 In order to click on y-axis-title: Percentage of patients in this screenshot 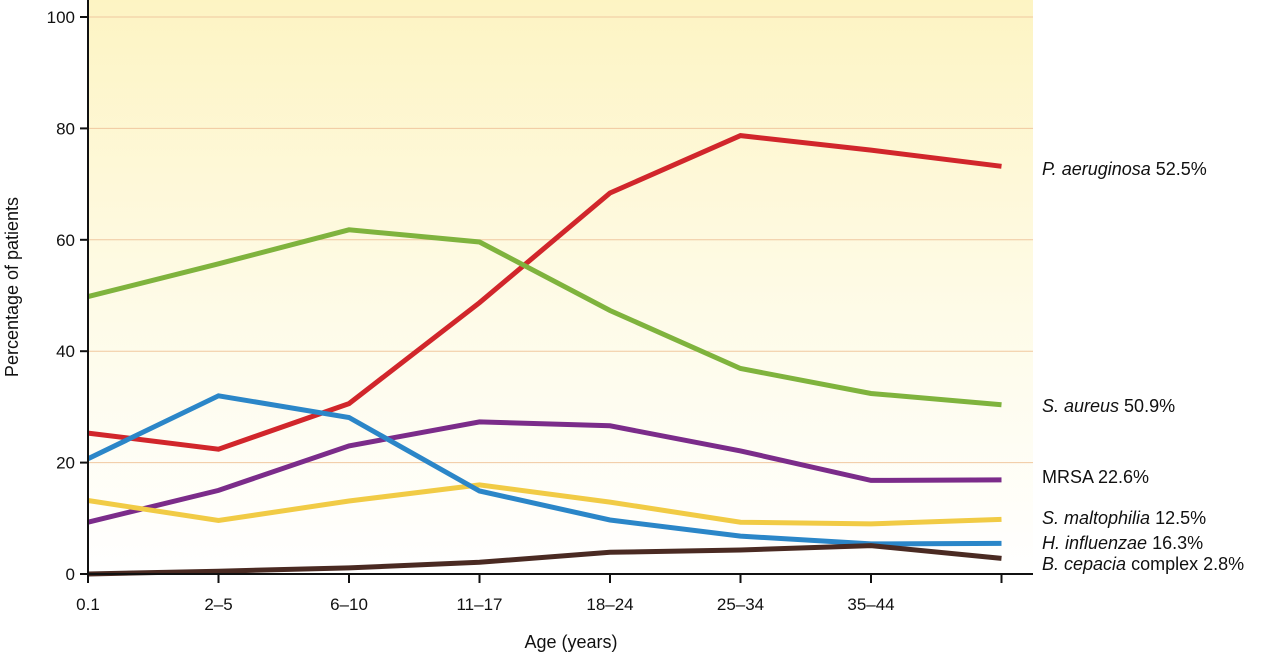, I will do `click(12, 287)`.